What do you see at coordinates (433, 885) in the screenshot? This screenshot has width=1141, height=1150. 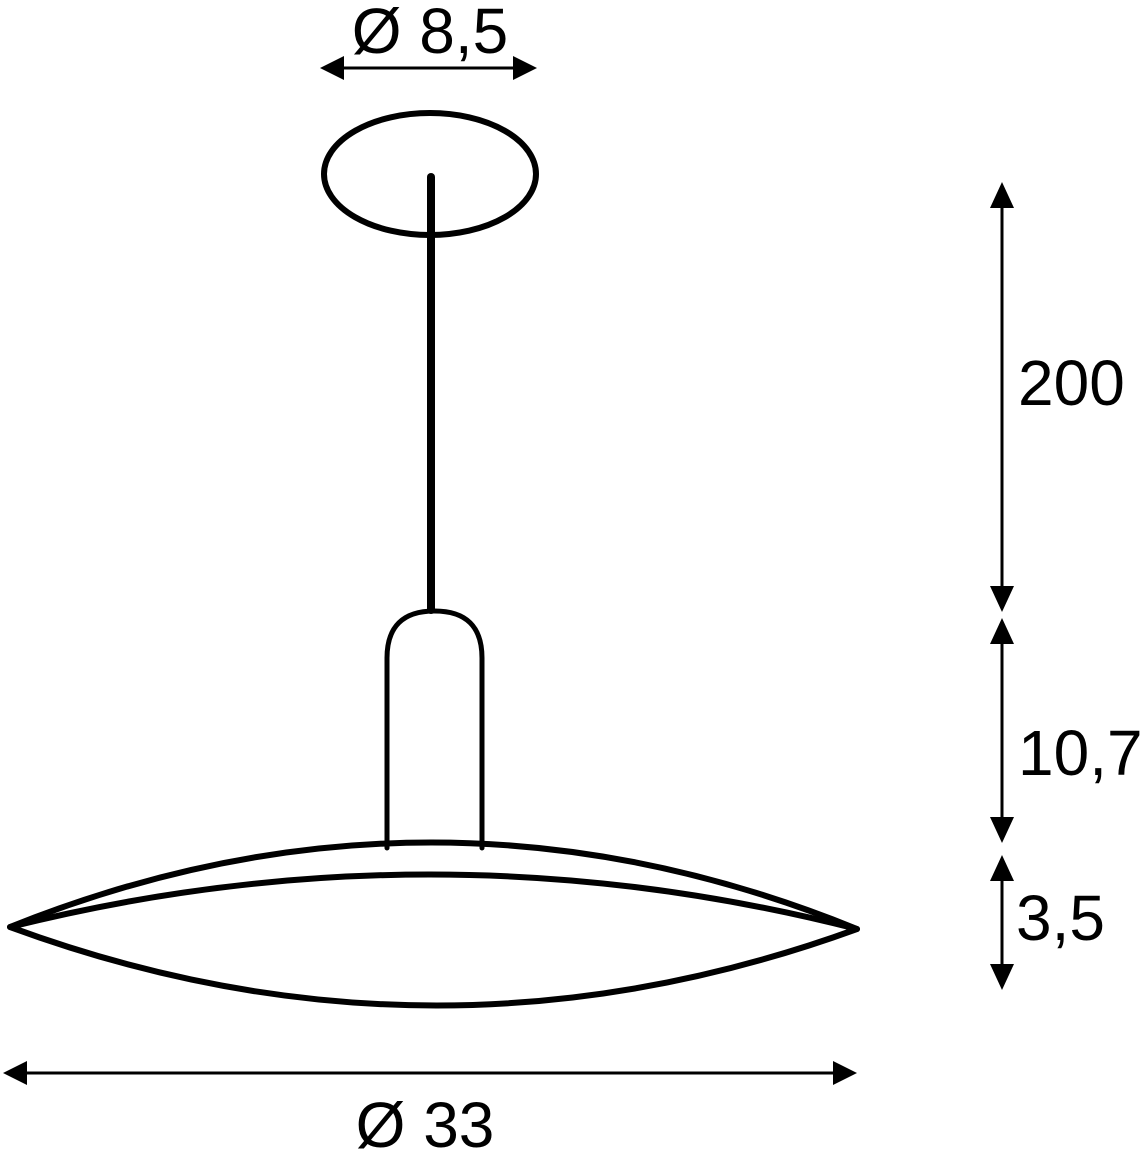 I see `shade-top-surface` at bounding box center [433, 885].